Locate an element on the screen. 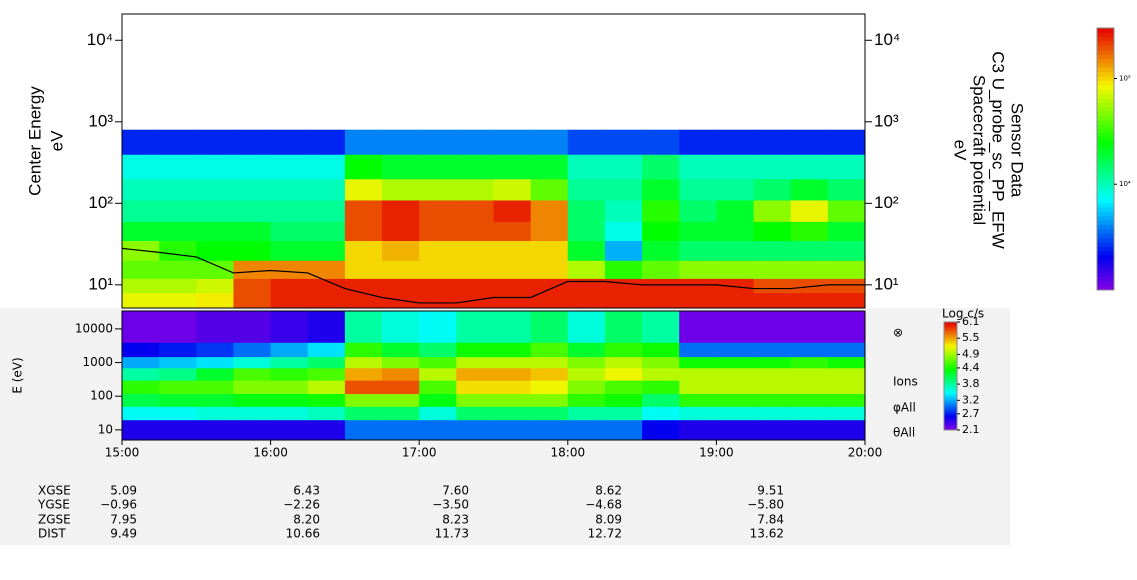  colorbar-tick-label: 5.5 is located at coordinates (971, 337).